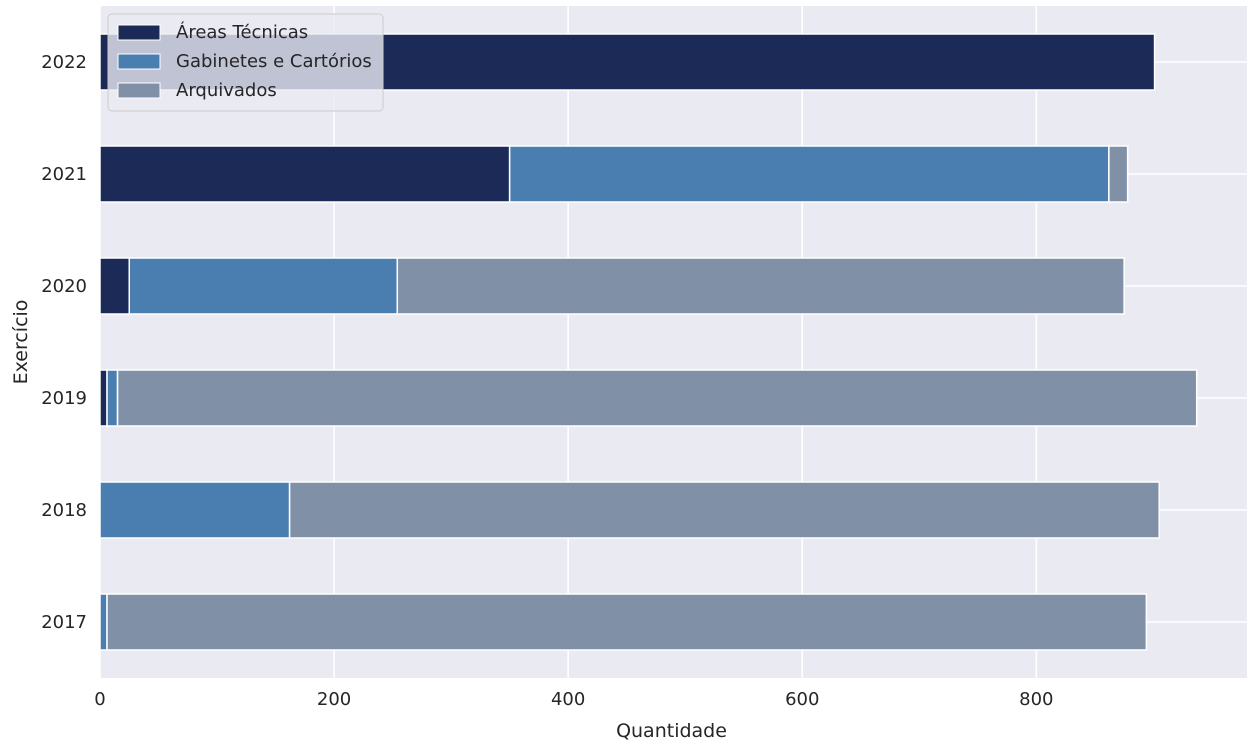 The height and width of the screenshot is (744, 1247). Describe the element at coordinates (1036, 699) in the screenshot. I see `x-tick-label: 800` at that location.